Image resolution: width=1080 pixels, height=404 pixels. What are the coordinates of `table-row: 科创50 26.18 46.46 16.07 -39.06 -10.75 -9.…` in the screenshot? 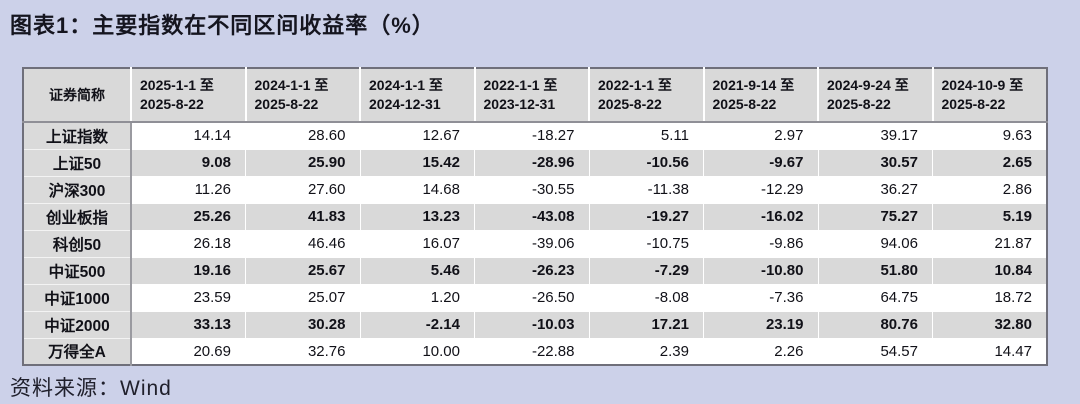 It's located at (535, 243).